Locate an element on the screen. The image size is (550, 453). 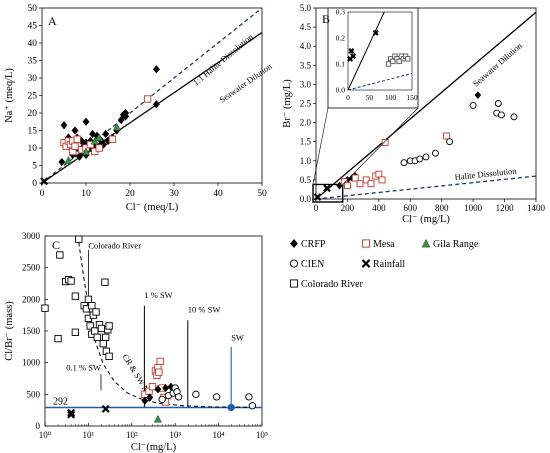
y-tick-label-a: 40 is located at coordinates (33, 44).